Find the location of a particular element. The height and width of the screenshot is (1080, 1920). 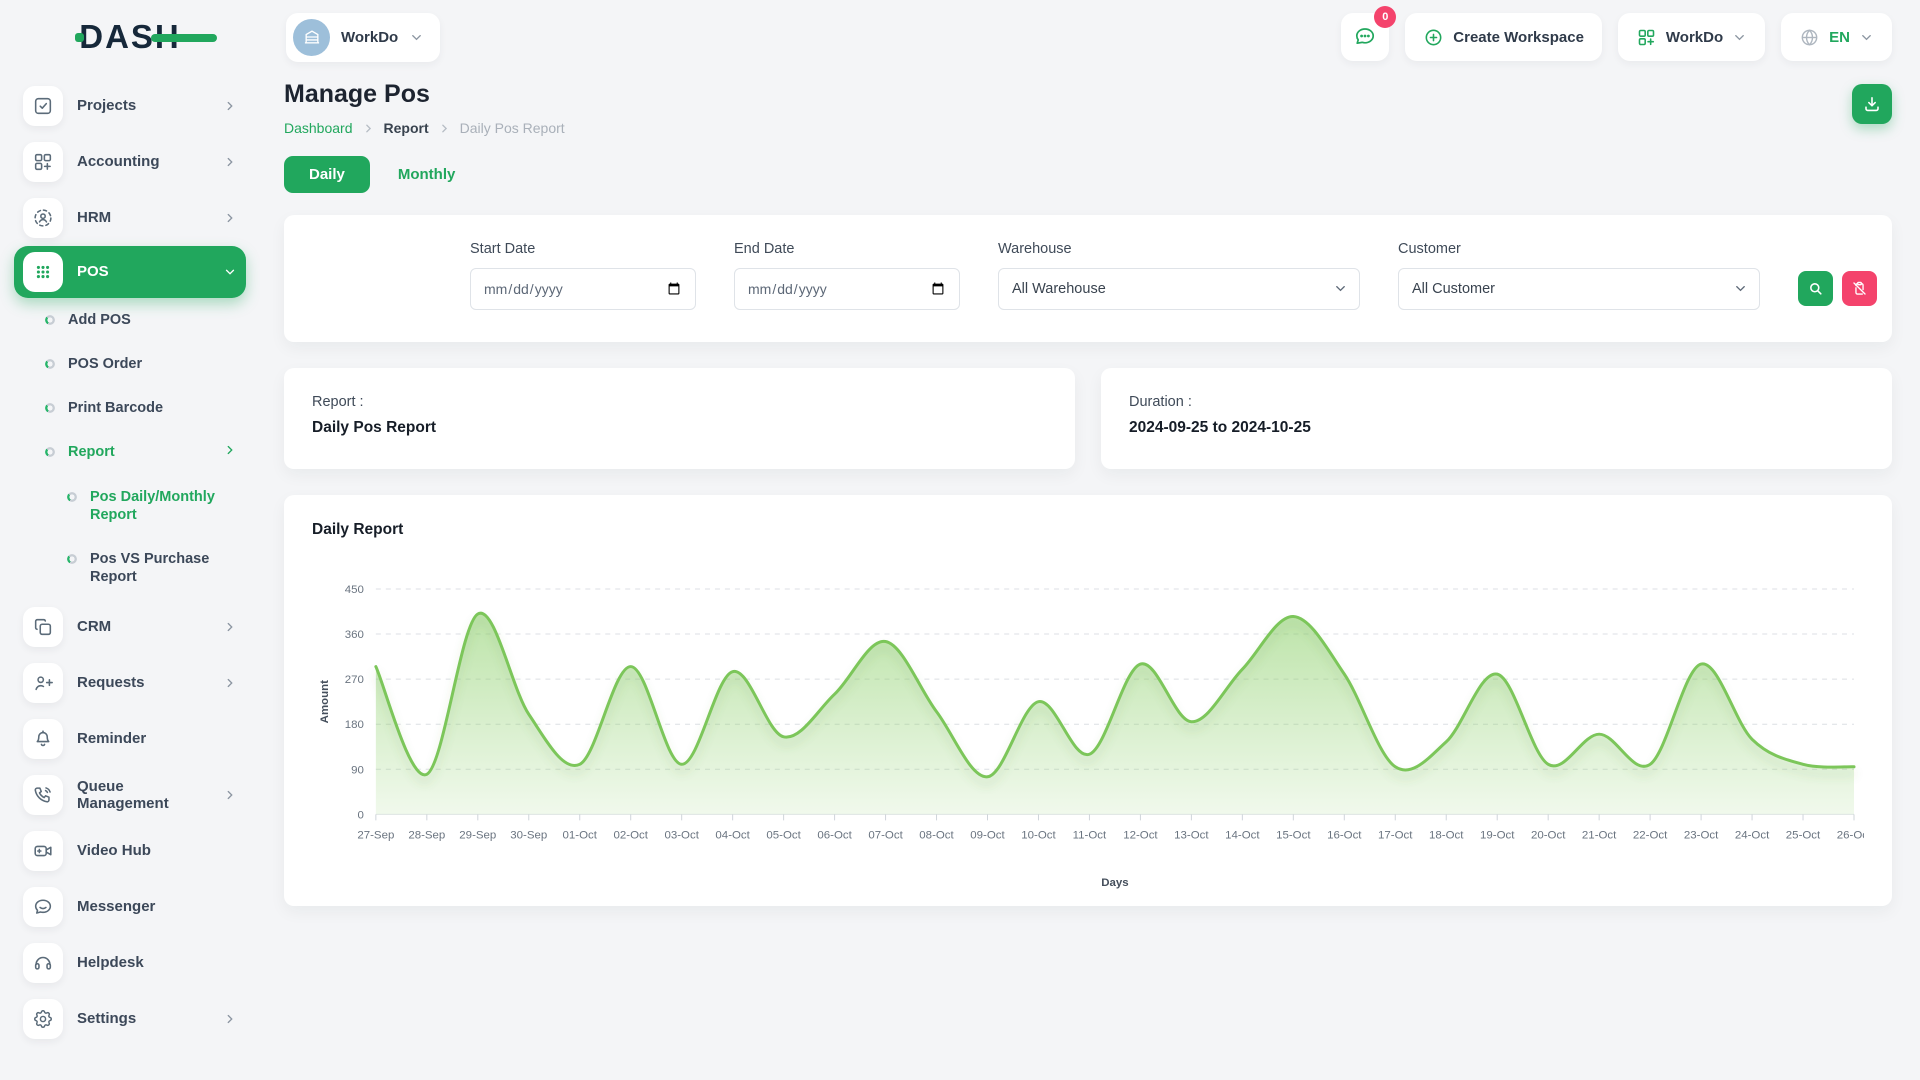

page-title: Manage Pos is located at coordinates (357, 94).